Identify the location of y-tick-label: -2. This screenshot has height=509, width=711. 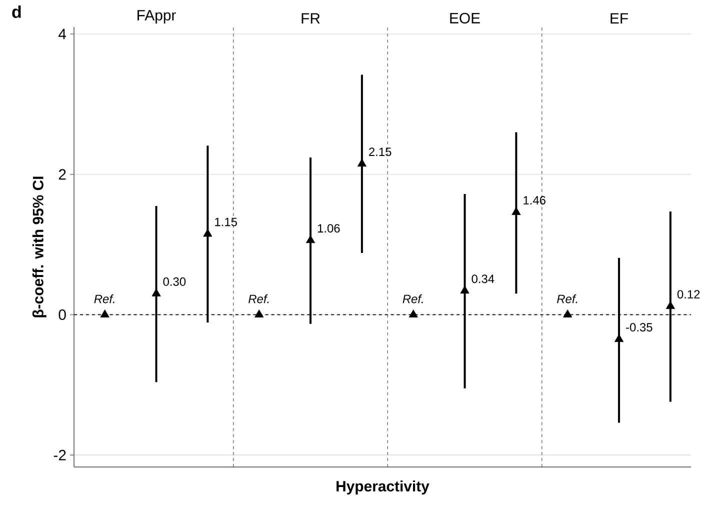
(60, 455).